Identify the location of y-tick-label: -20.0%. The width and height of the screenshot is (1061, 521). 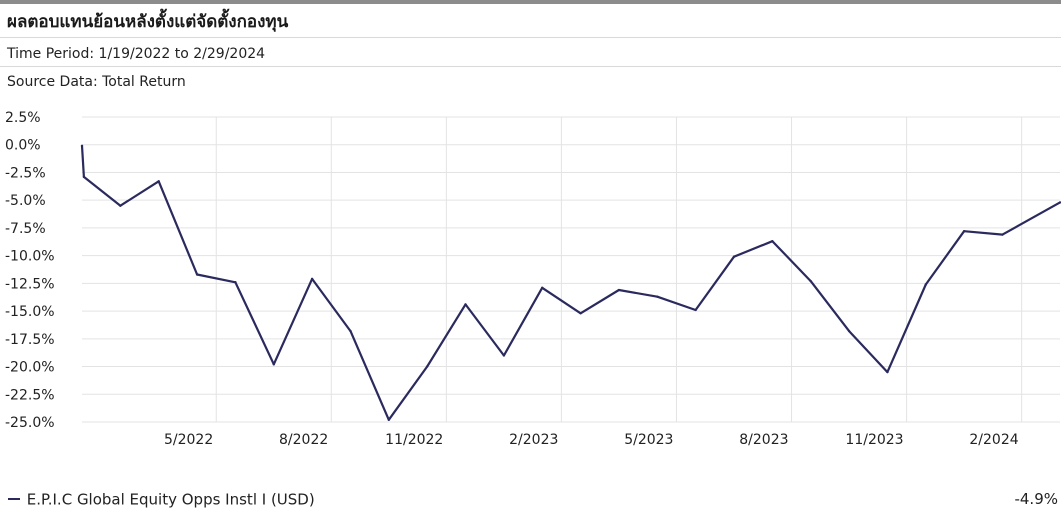
(30, 368).